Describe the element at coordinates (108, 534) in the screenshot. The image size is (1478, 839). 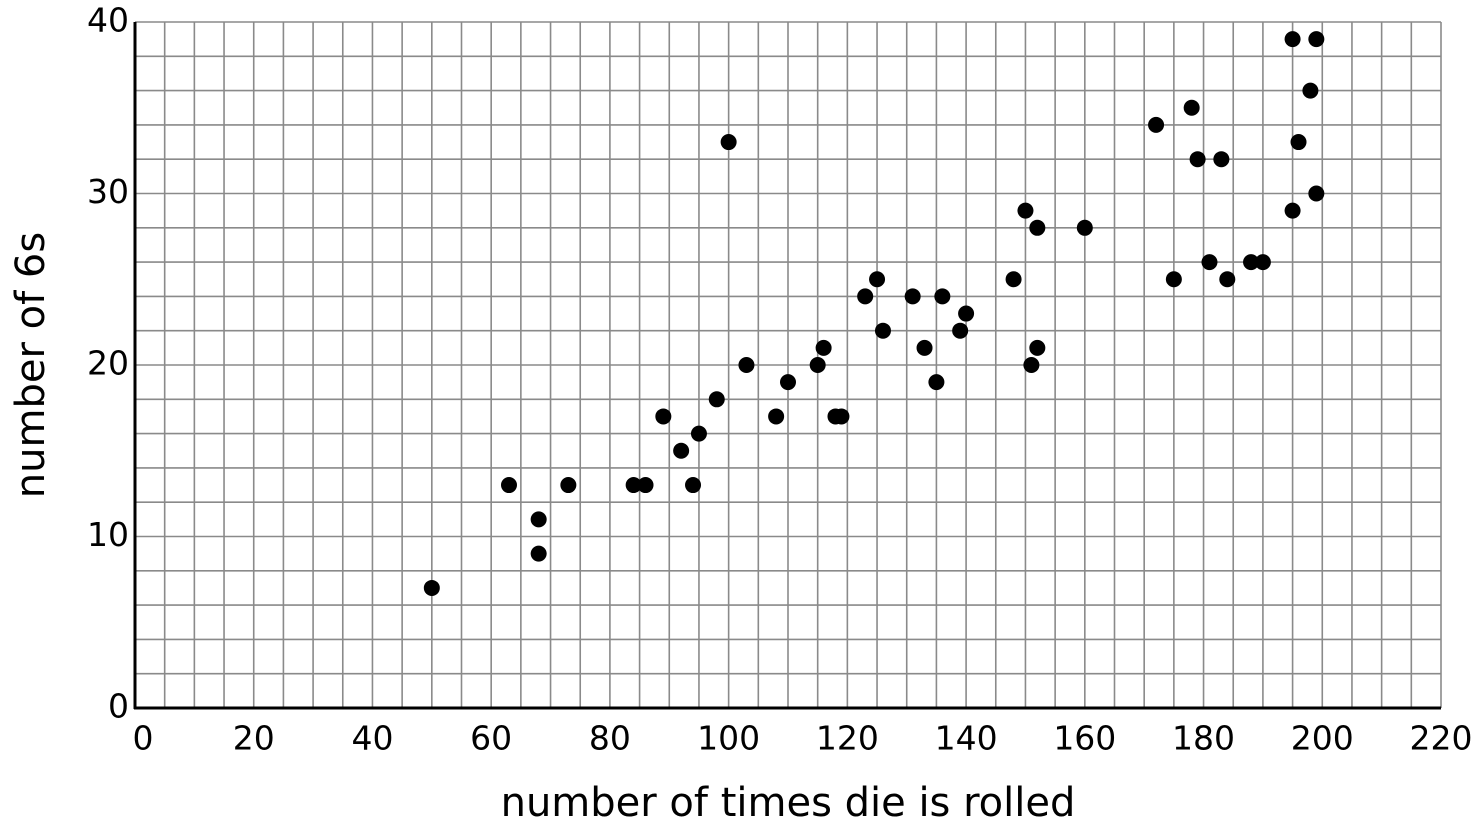
I see `y-tick-label: 10` at that location.